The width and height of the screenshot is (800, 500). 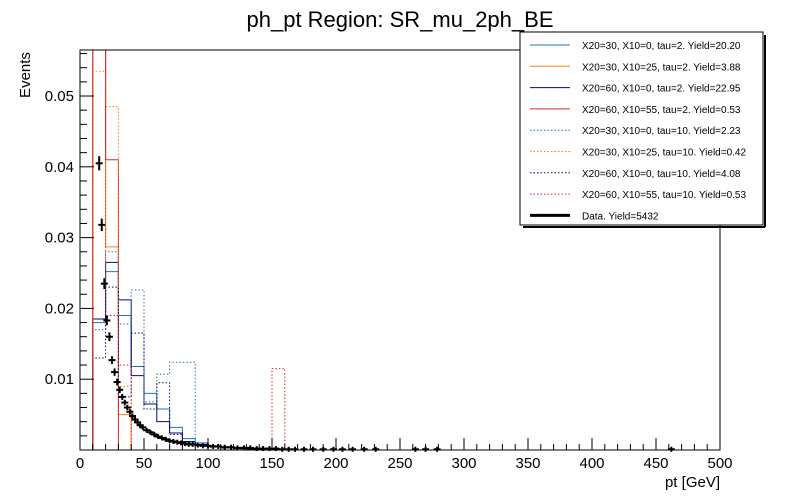 What do you see at coordinates (591, 463) in the screenshot?
I see `x-tick-label: 400` at bounding box center [591, 463].